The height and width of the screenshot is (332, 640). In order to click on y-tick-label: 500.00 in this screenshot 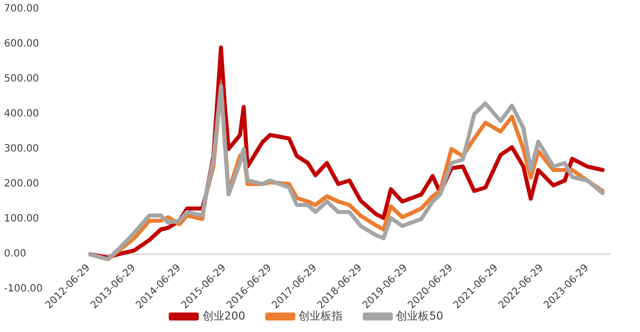, I will do `click(21, 79)`.